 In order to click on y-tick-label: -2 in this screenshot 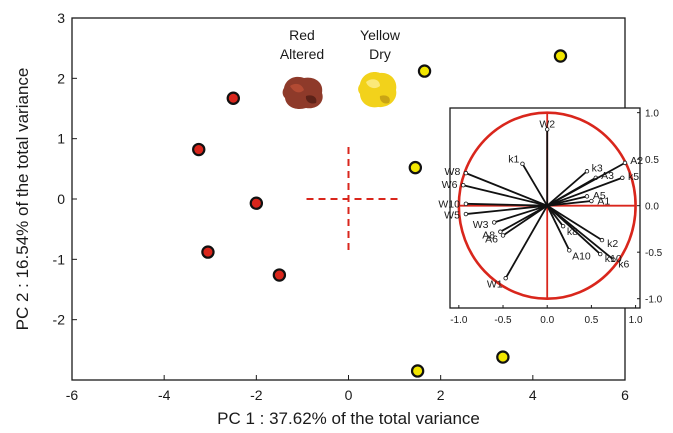, I will do `click(59, 320)`.